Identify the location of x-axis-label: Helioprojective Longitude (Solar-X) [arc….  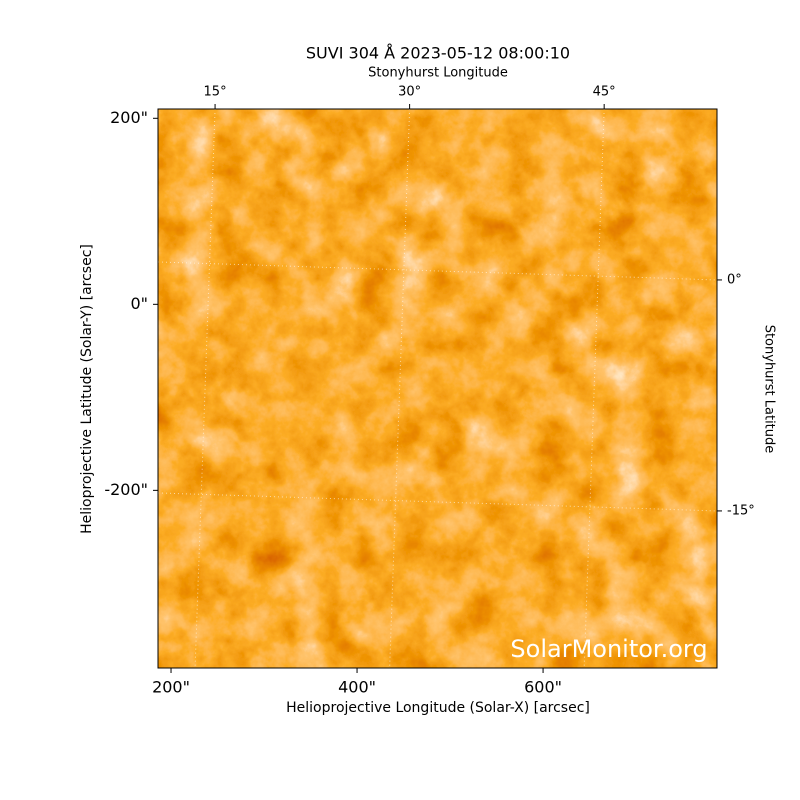
(438, 708).